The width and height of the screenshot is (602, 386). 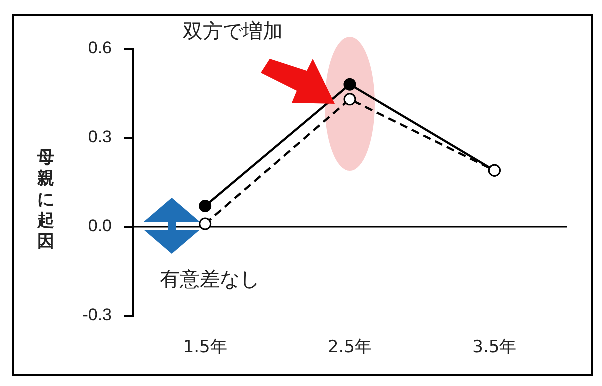 I want to click on y-tick-label: 0.0, so click(x=100, y=226).